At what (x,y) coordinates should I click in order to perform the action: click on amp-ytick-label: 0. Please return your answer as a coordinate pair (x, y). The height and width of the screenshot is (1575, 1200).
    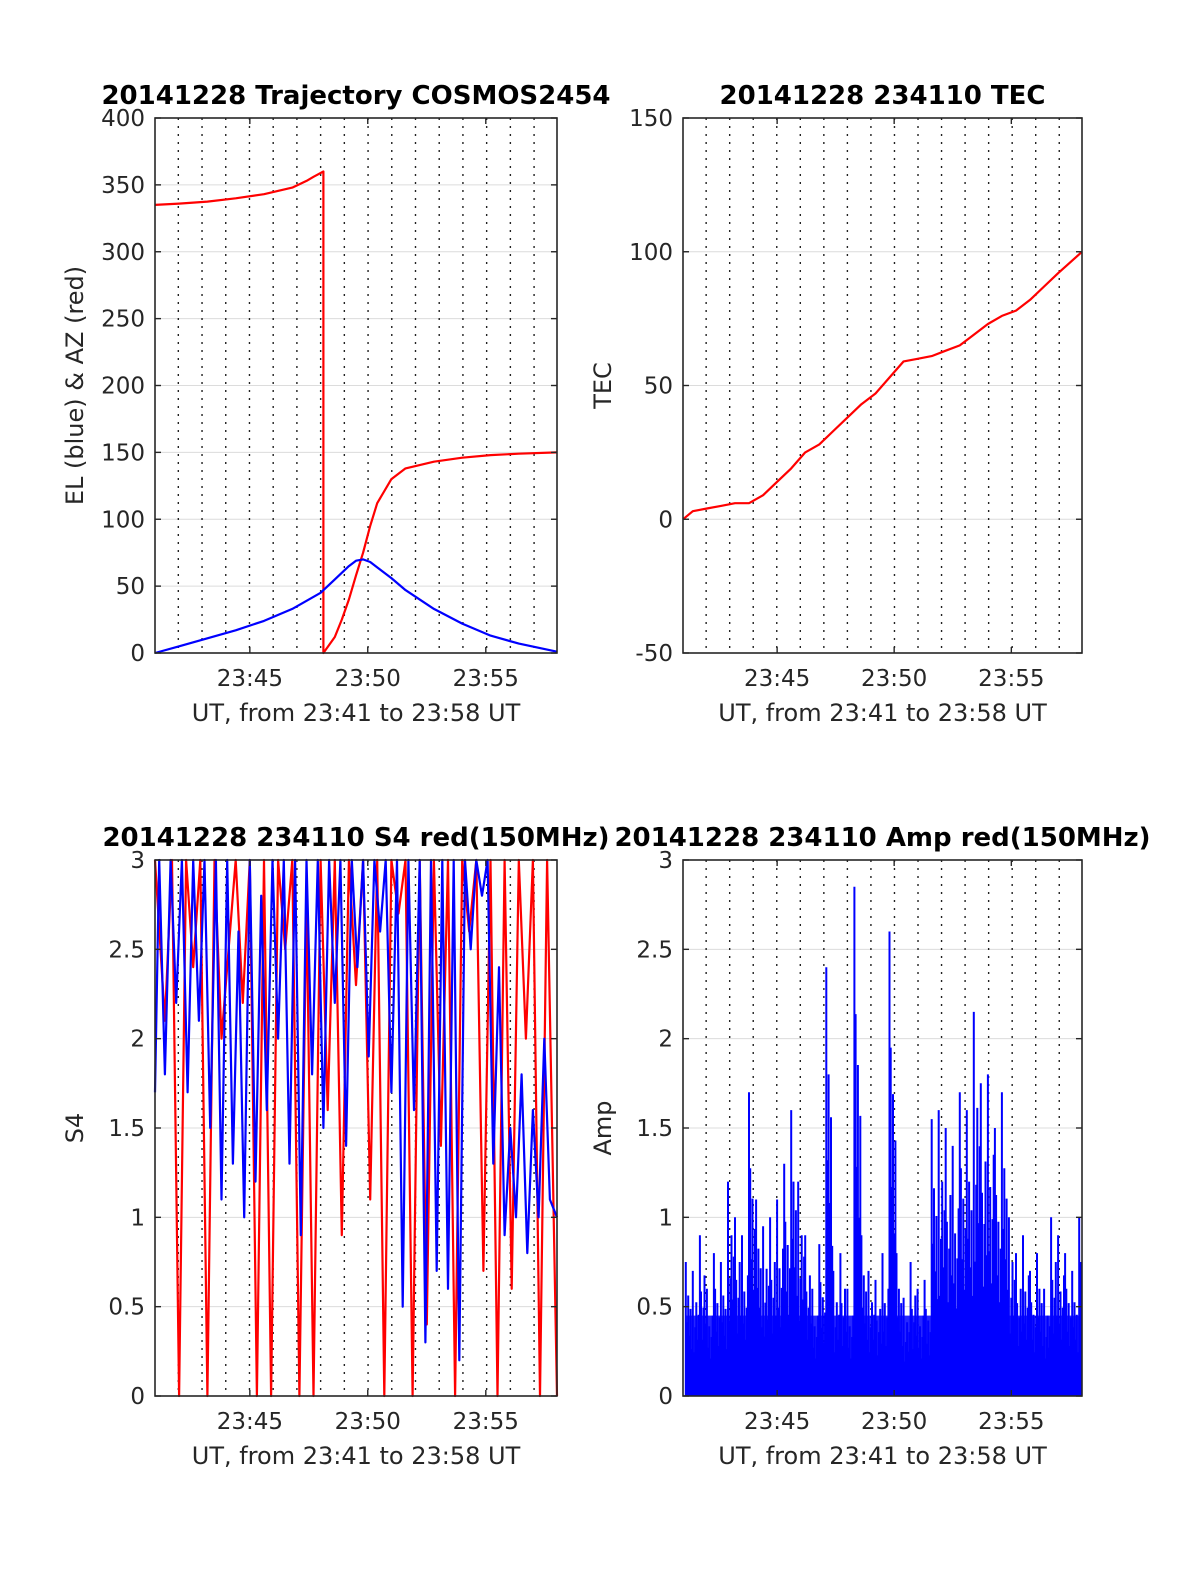
    Looking at the image, I should click on (665, 1397).